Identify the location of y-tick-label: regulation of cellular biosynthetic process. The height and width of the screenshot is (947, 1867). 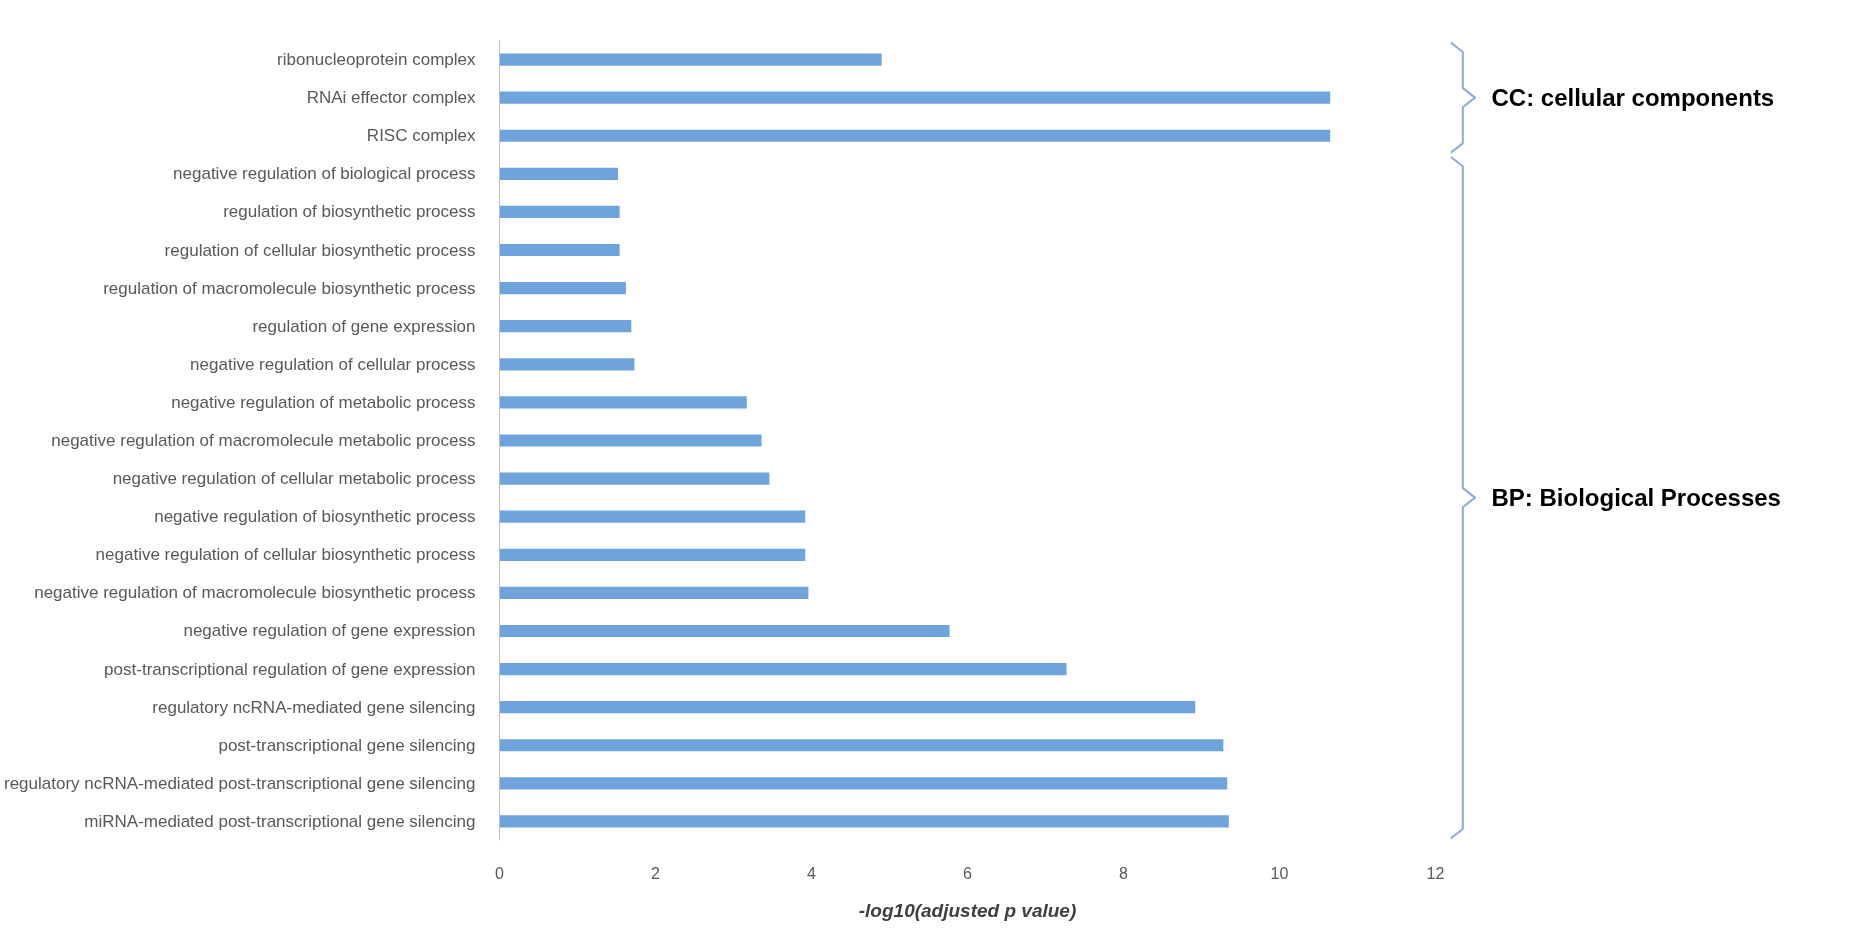
(320, 250).